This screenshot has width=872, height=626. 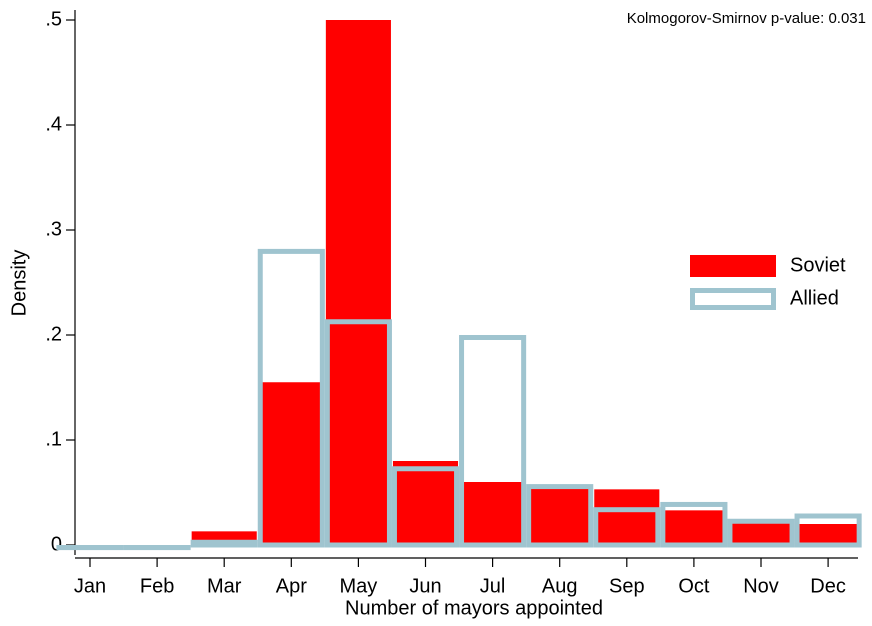 What do you see at coordinates (746, 18) in the screenshot?
I see `annotation: Kolmogorov-Smirnov p-value: 0.031` at bounding box center [746, 18].